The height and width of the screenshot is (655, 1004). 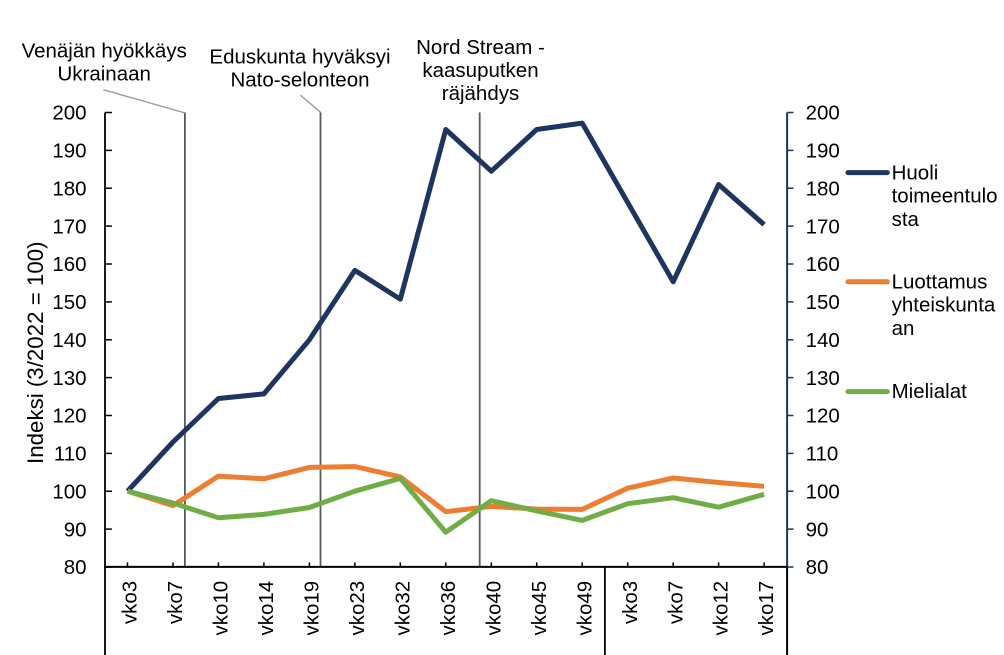 What do you see at coordinates (584, 608) in the screenshot?
I see `svg-text: vko49` at bounding box center [584, 608].